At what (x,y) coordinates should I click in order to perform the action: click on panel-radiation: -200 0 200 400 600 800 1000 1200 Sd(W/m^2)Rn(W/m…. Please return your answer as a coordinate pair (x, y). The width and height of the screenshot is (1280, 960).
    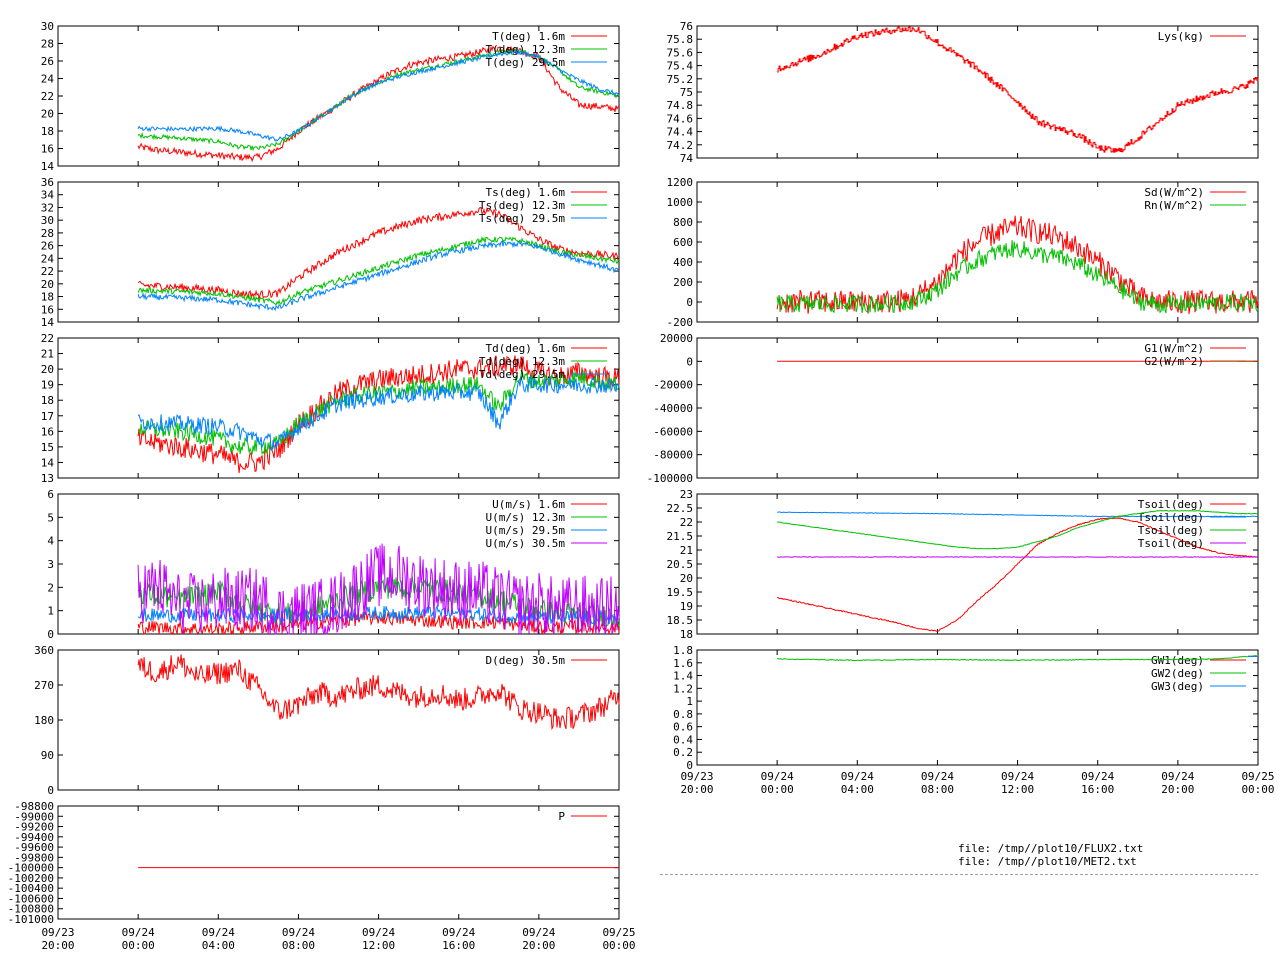
    Looking at the image, I should click on (963, 252).